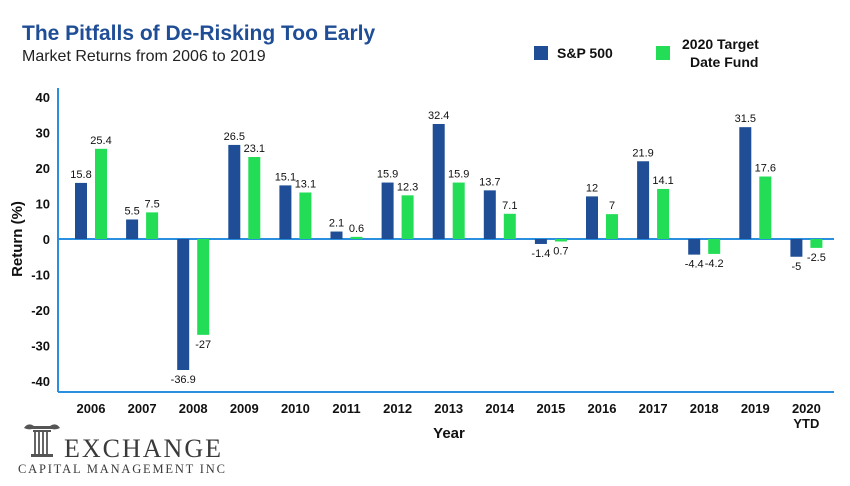 Image resolution: width=850 pixels, height=486 pixels. I want to click on y-tick-label: 20, so click(43, 168).